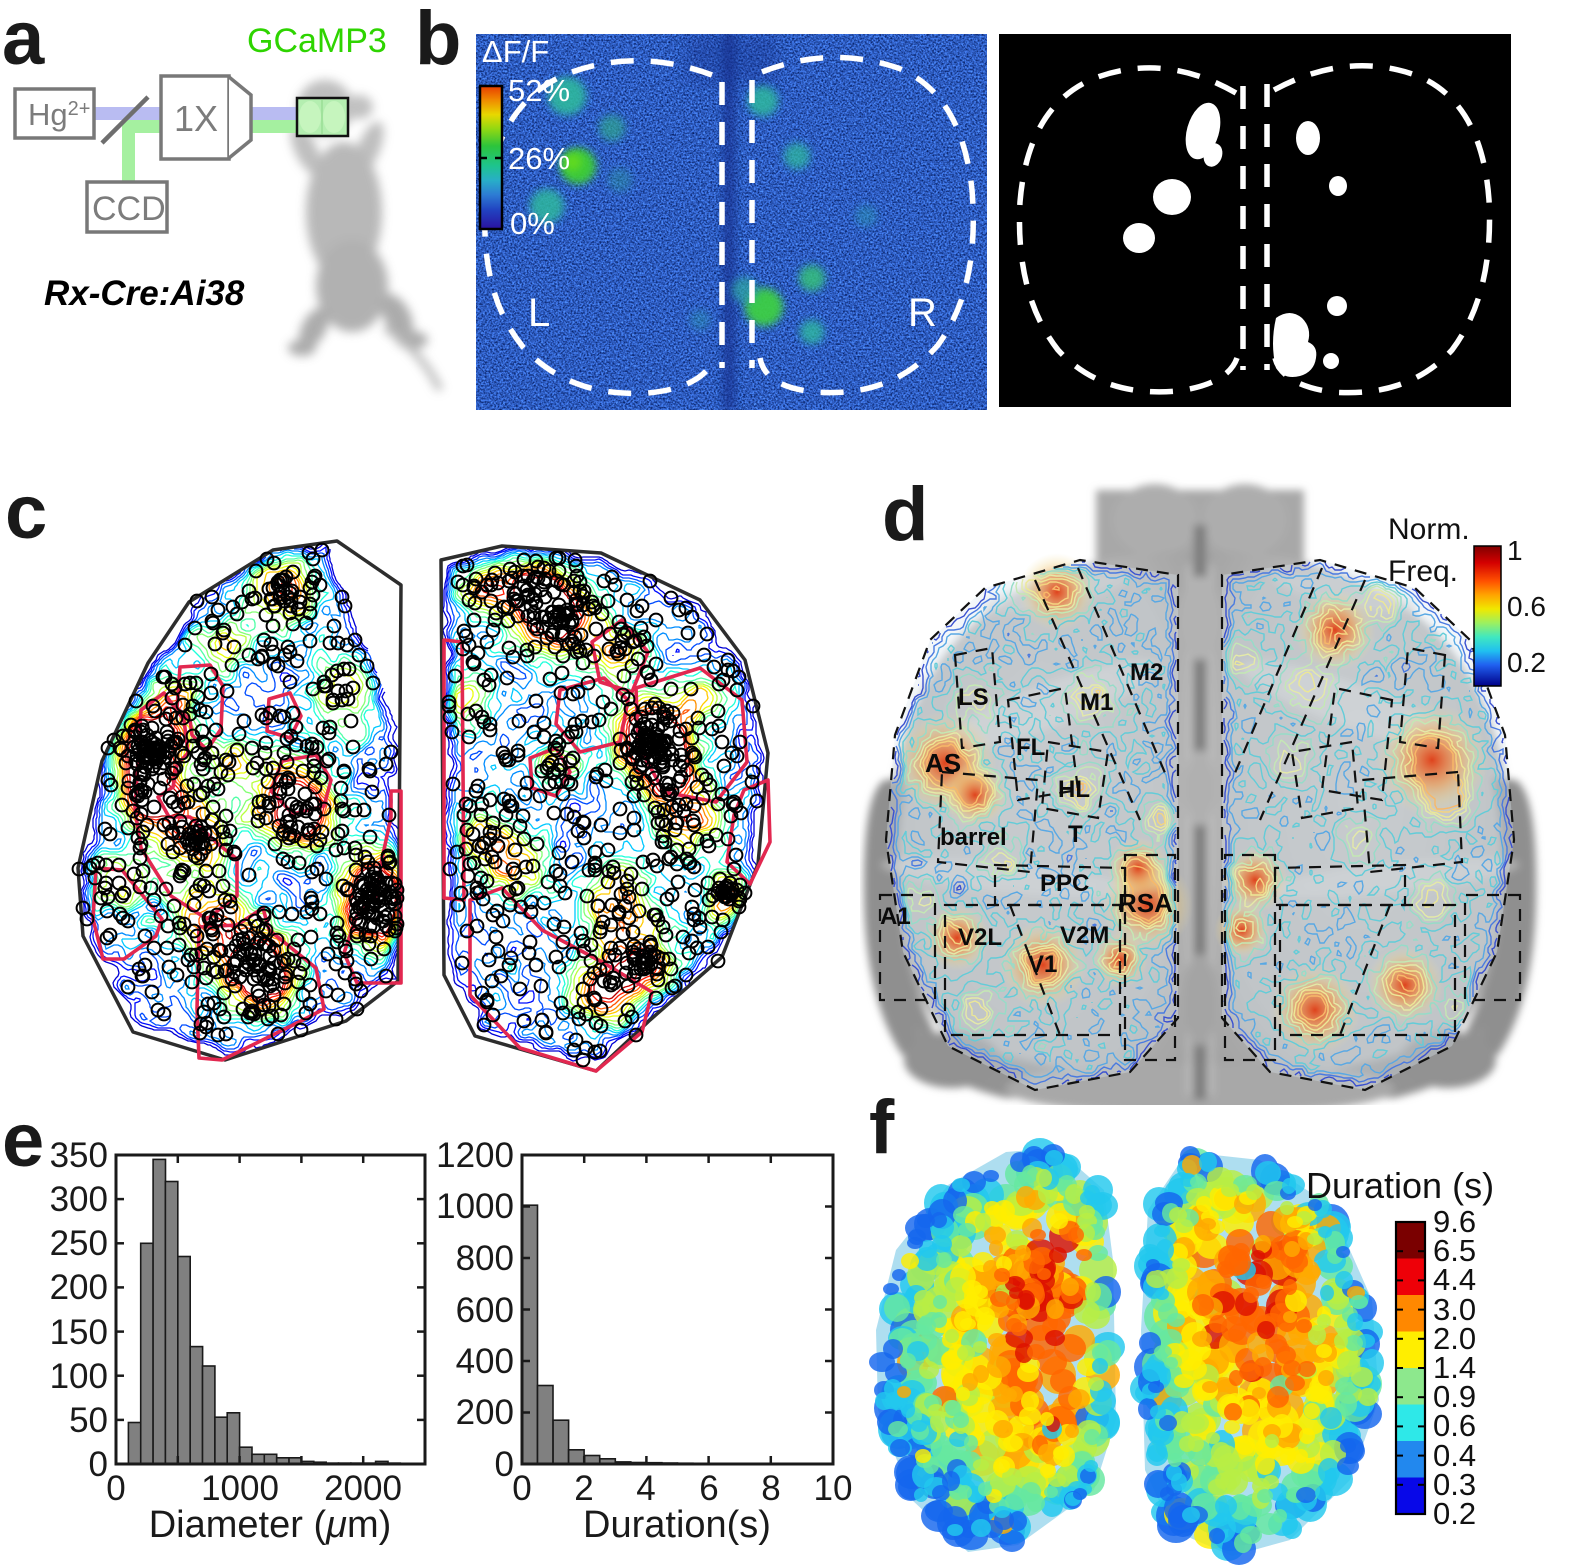 The image size is (1584, 1567). I want to click on svg-text: 0%, so click(532, 223).